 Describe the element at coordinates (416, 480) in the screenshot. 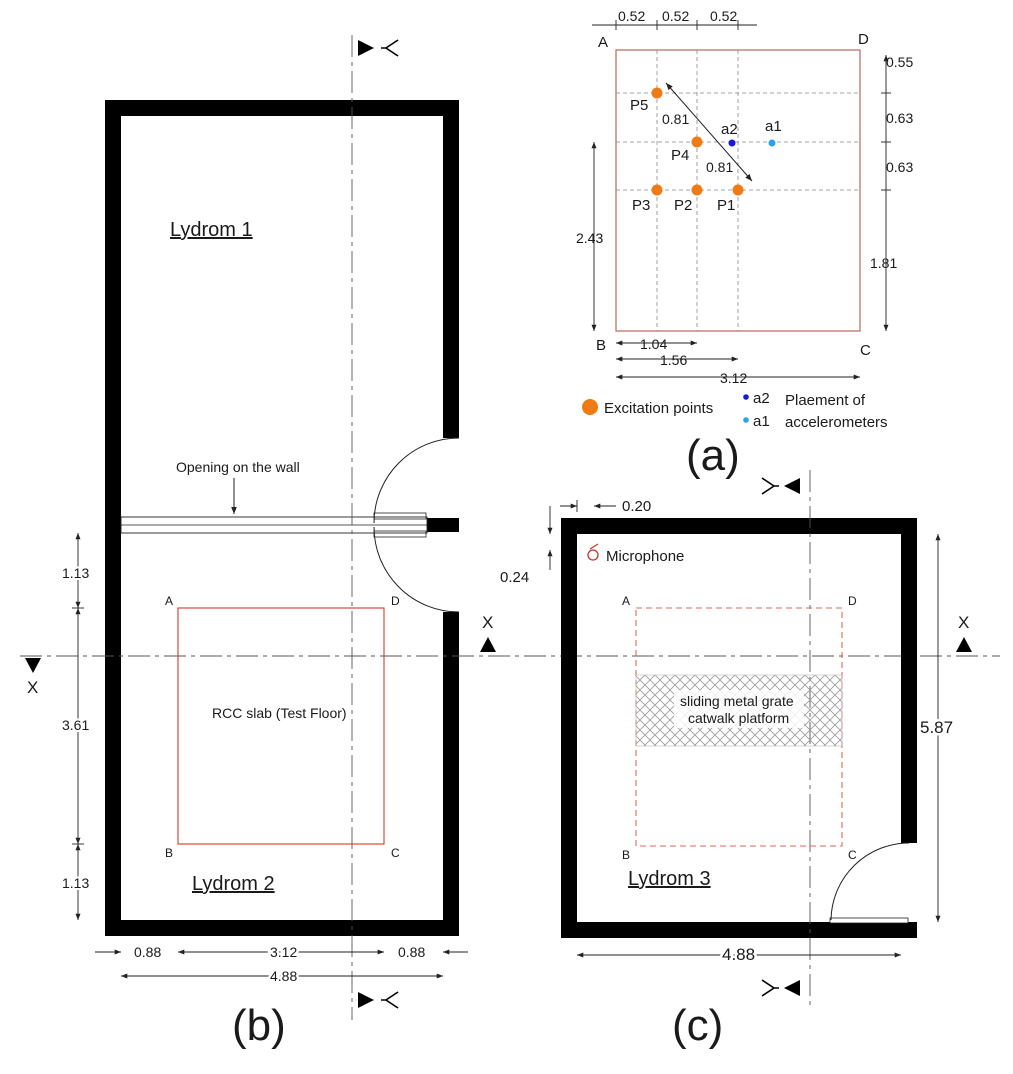

I see `door-swing-upper` at that location.